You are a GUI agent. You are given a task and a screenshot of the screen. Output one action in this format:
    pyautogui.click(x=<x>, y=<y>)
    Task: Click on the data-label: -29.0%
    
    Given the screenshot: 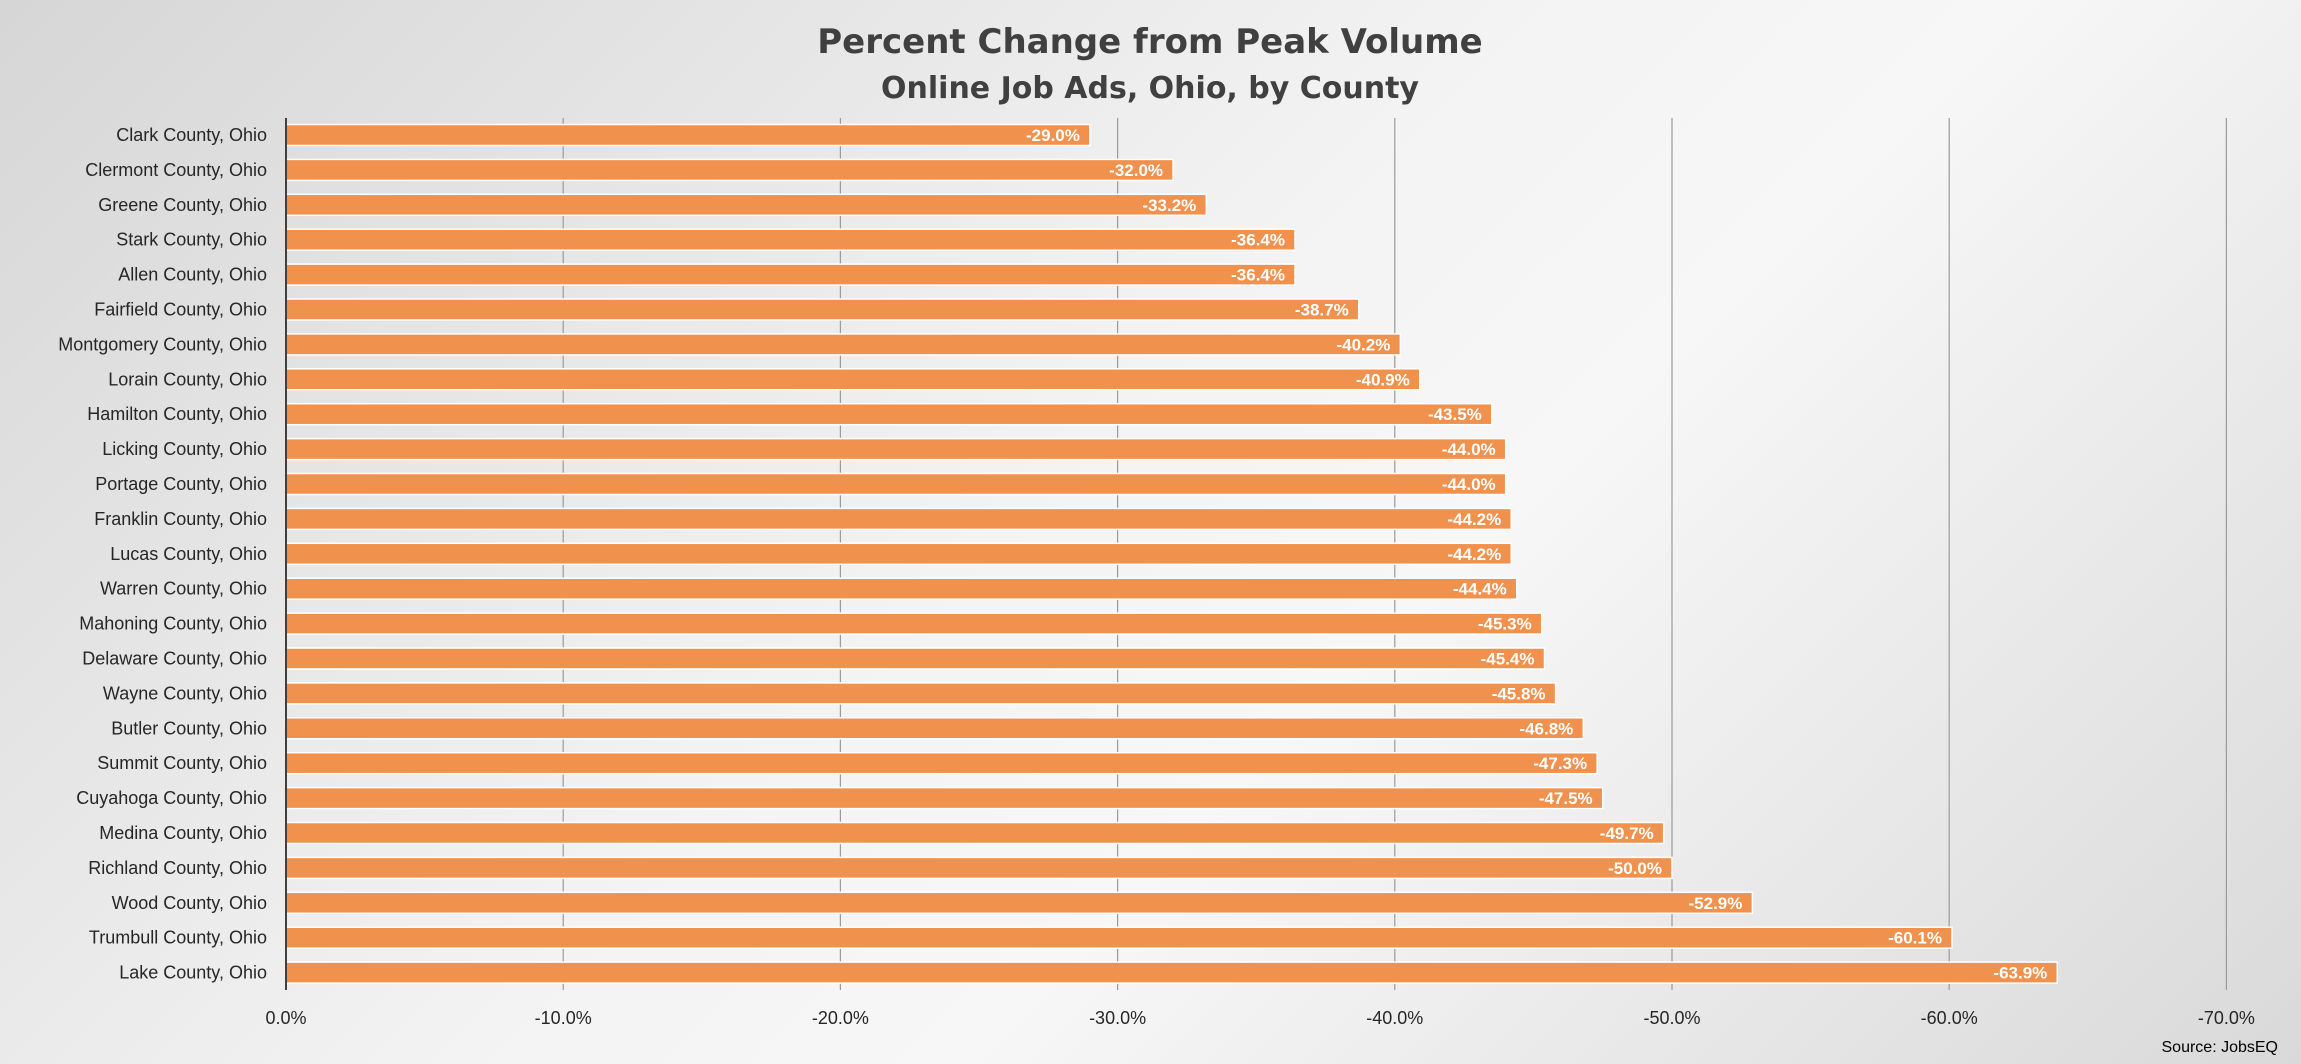 What is the action you would take?
    pyautogui.click(x=1053, y=135)
    